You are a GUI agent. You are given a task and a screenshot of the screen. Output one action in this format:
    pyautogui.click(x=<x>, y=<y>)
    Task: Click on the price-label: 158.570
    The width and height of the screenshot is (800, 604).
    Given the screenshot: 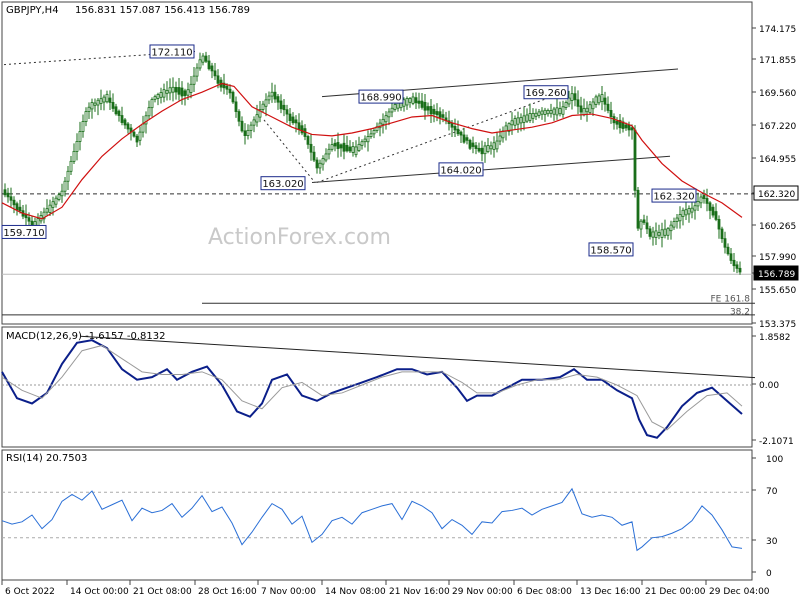 What is the action you would take?
    pyautogui.click(x=611, y=249)
    